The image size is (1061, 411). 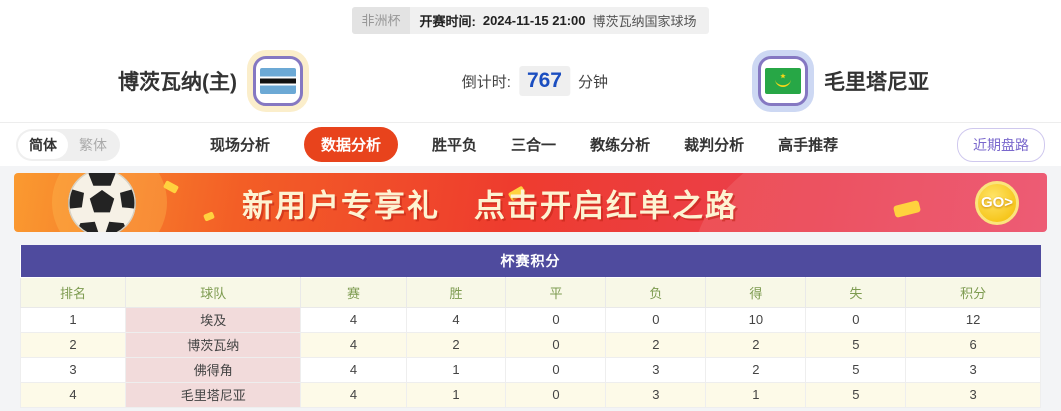 What do you see at coordinates (783, 81) in the screenshot?
I see `mauritania-flag-icon` at bounding box center [783, 81].